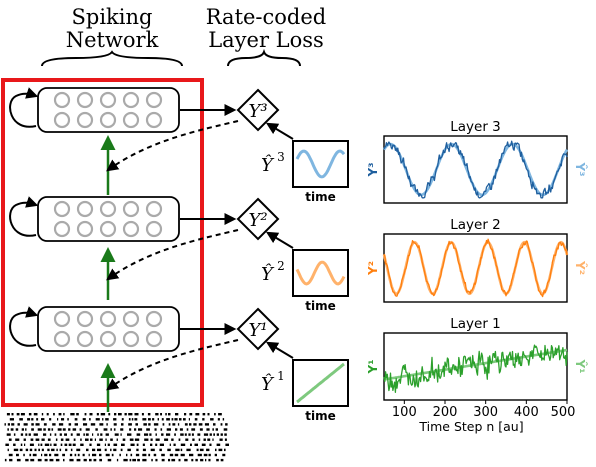 The image size is (596, 467). What do you see at coordinates (268, 383) in the screenshot?
I see `target-hat-label: Ŷ` at bounding box center [268, 383].